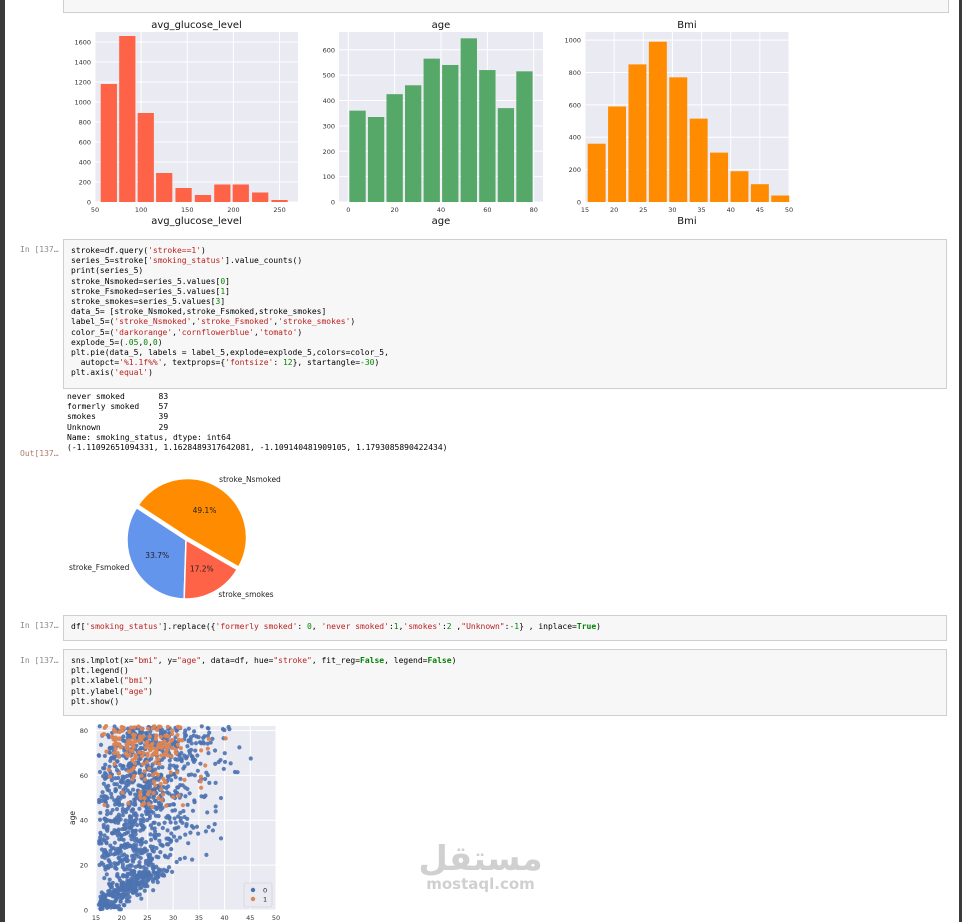 The width and height of the screenshot is (962, 922). I want to click on code-token: plt.xlabel(, so click(97, 681).